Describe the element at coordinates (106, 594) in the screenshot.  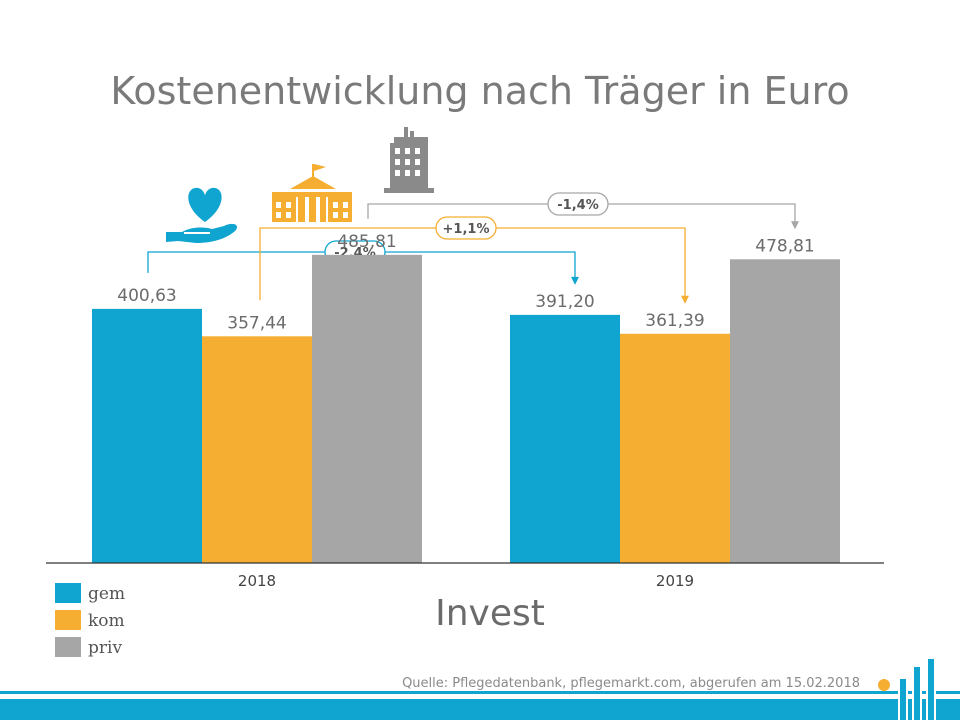
I see `legend-label-gem: gem` at that location.